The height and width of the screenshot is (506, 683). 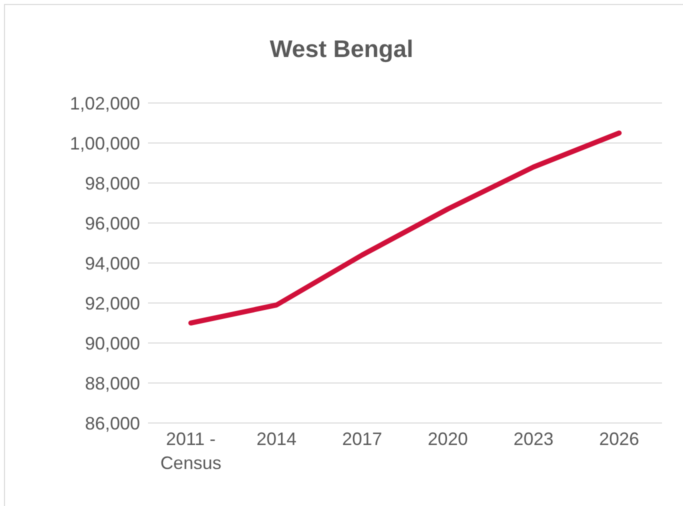 What do you see at coordinates (619, 439) in the screenshot?
I see `x-tick-label: 2026` at bounding box center [619, 439].